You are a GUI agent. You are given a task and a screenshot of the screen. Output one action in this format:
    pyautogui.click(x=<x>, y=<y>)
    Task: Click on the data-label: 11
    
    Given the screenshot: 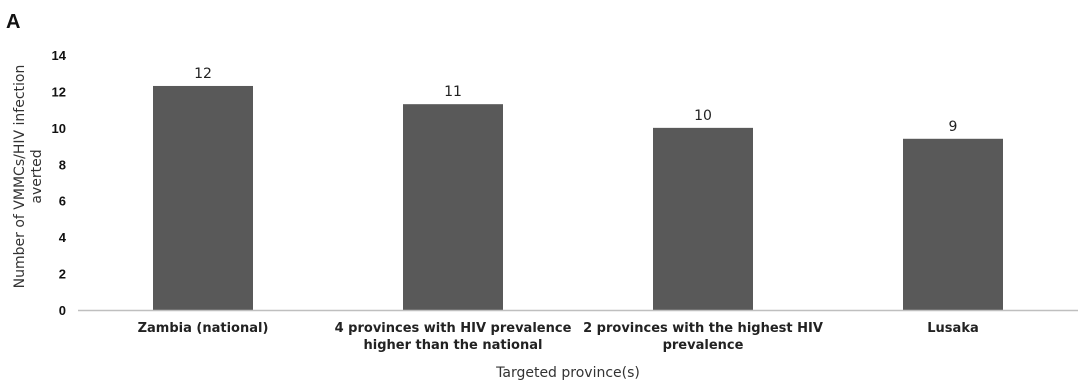 What is the action you would take?
    pyautogui.click(x=453, y=92)
    